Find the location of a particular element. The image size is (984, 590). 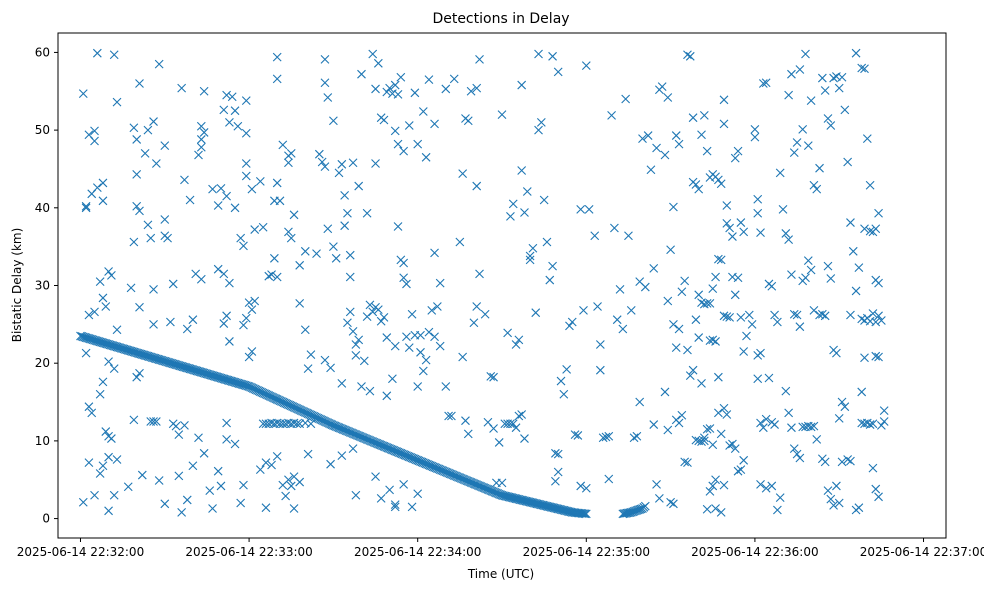

x-tick-label: 2025-06-14 22:36:00 is located at coordinates (754, 552).